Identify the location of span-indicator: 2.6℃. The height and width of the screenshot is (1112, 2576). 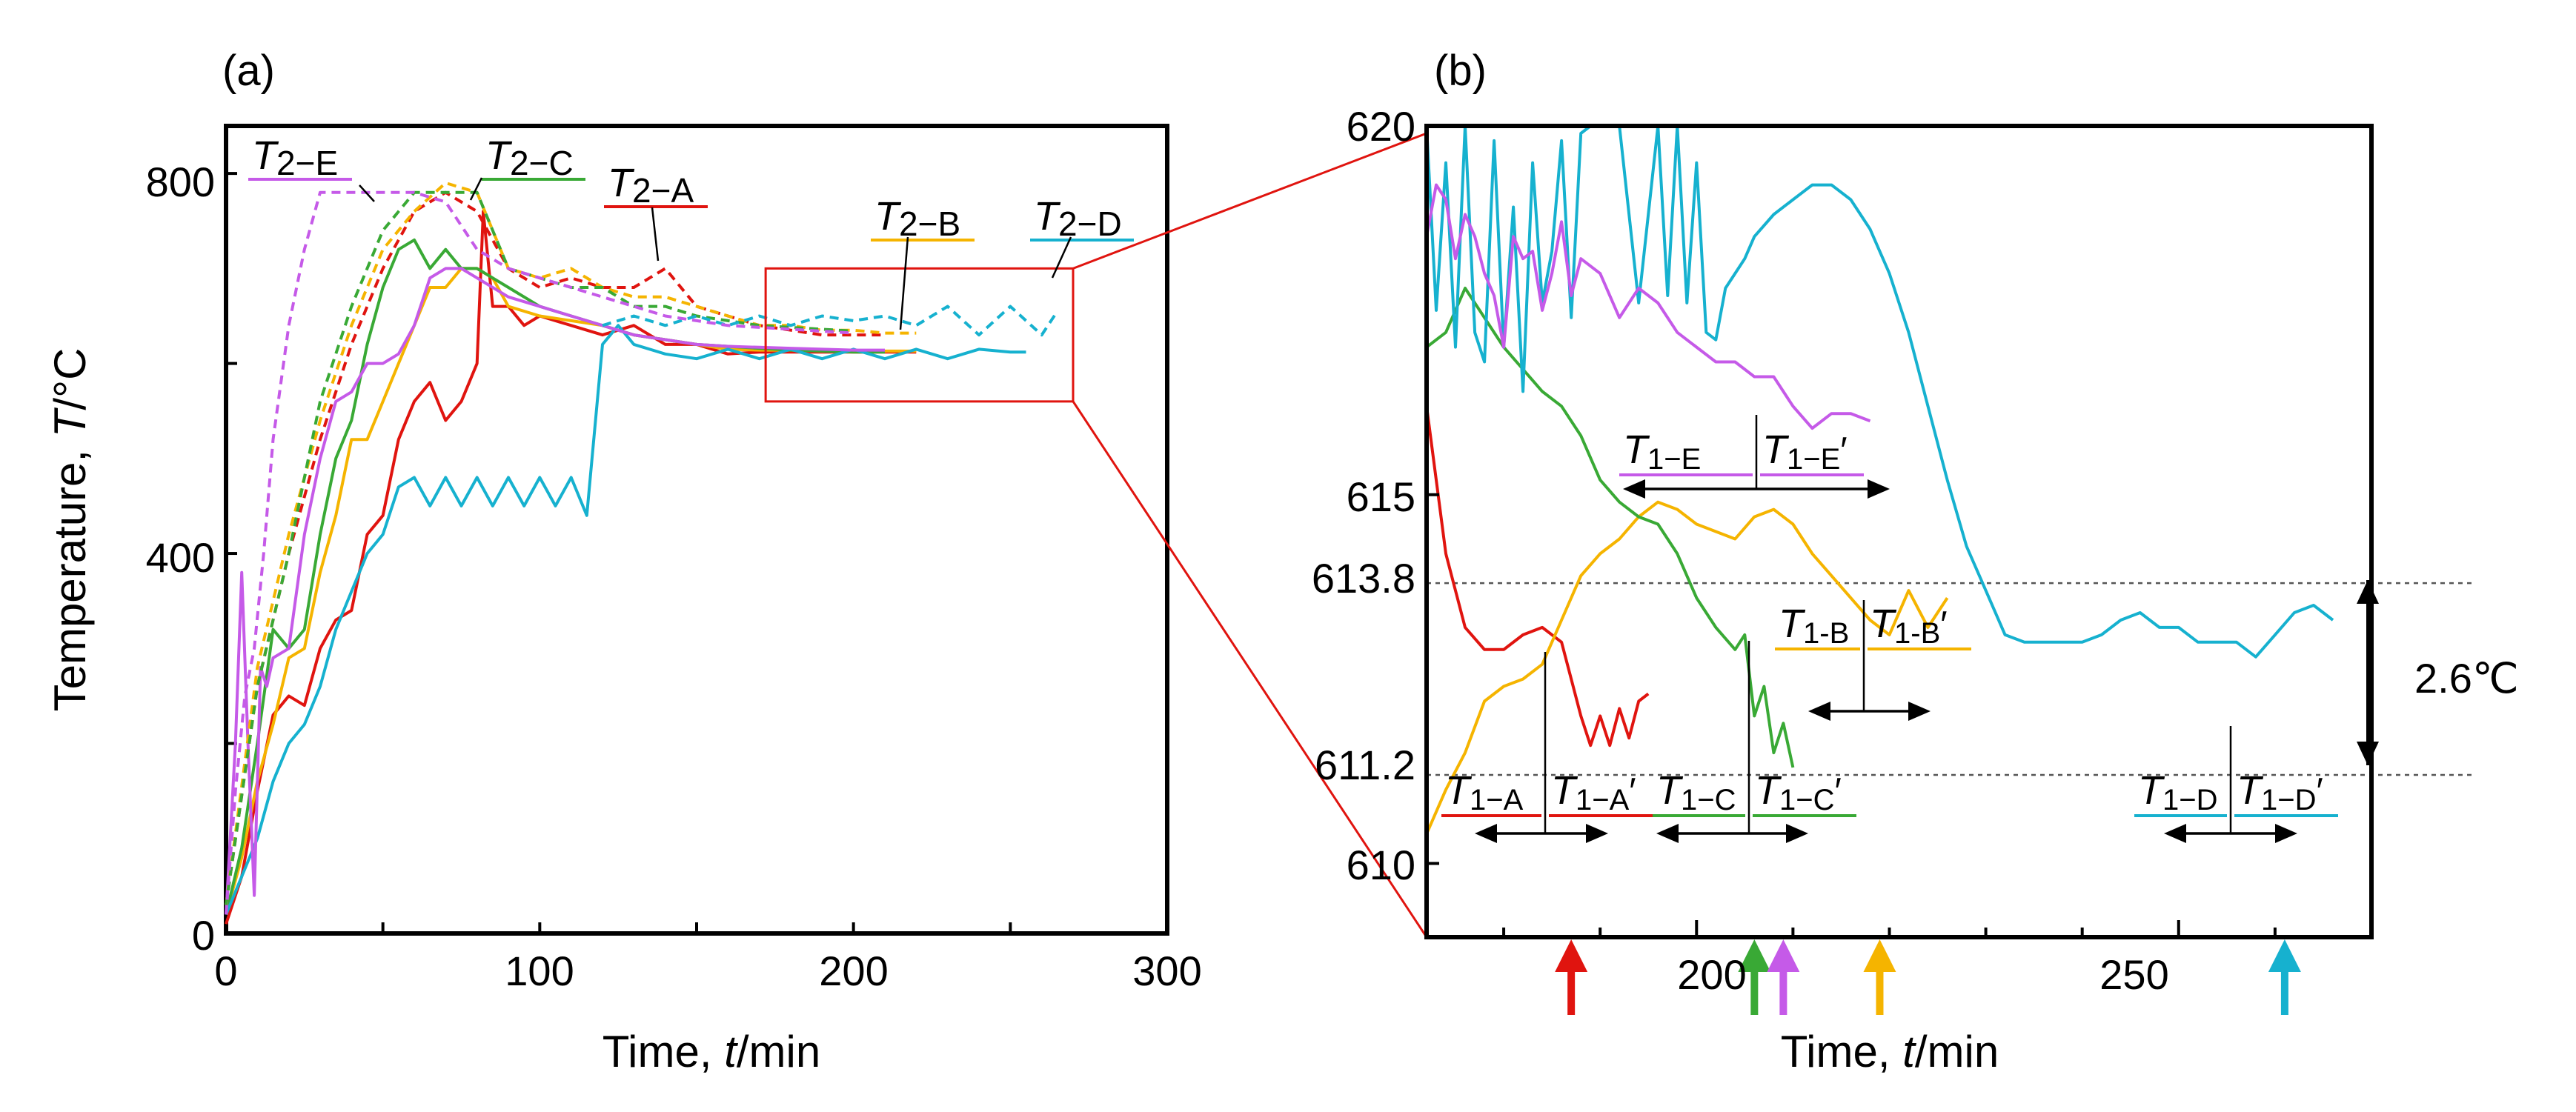
(2438, 672).